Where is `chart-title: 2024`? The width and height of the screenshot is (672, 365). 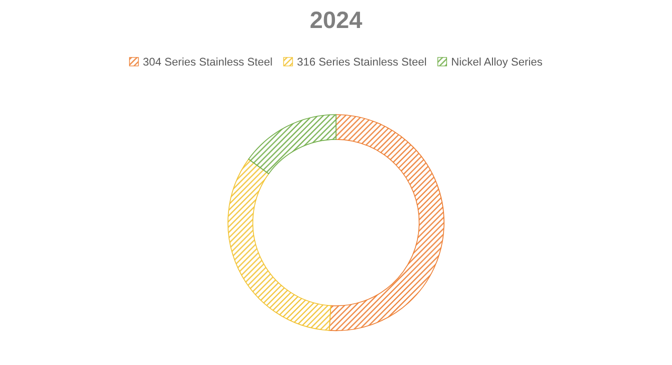
chart-title: 2024 is located at coordinates (336, 20).